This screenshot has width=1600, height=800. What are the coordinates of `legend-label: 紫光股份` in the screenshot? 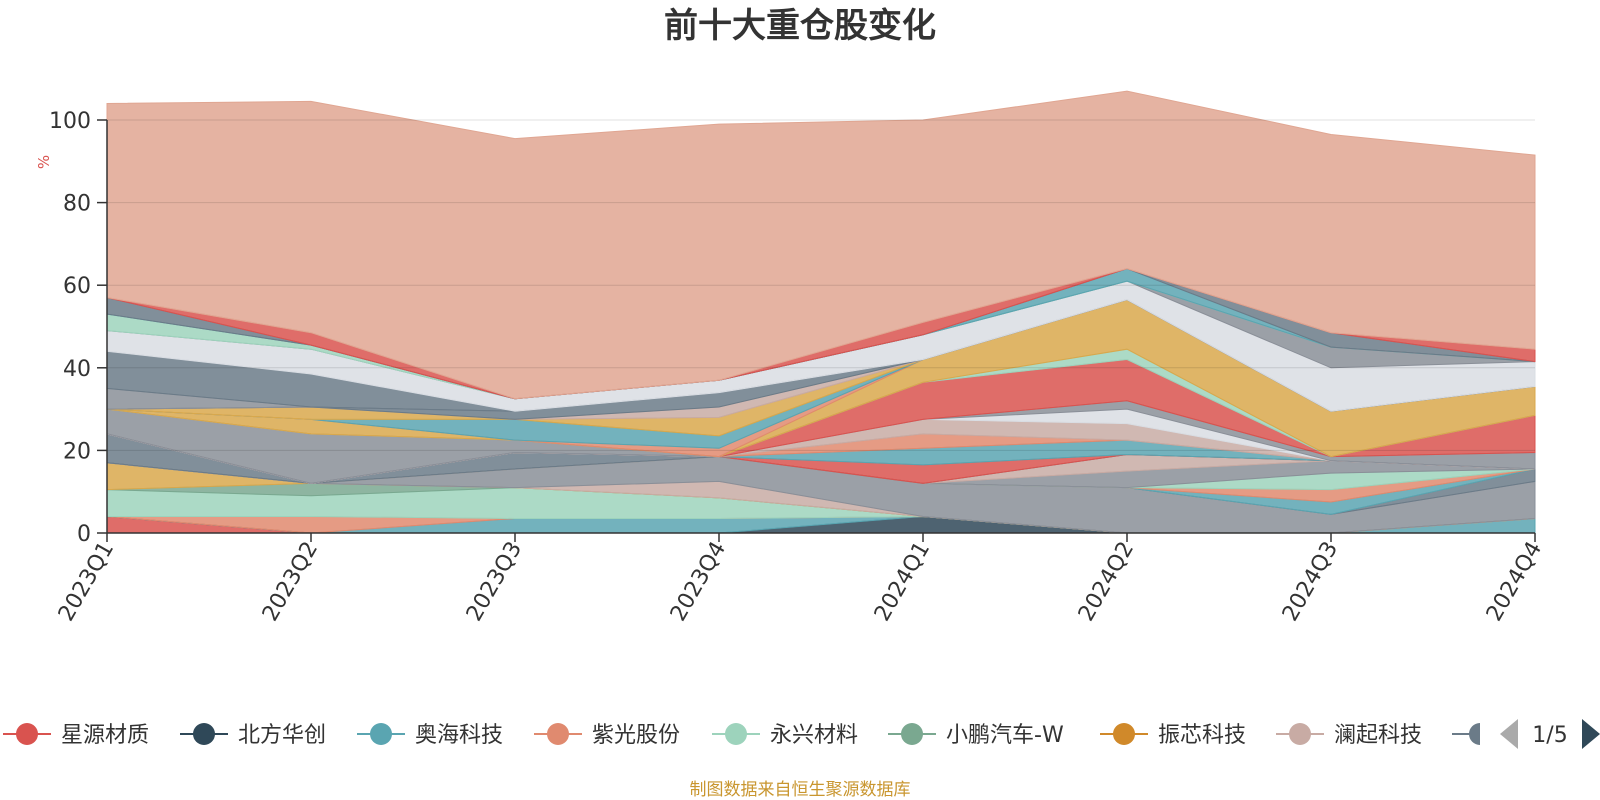 It's located at (636, 735).